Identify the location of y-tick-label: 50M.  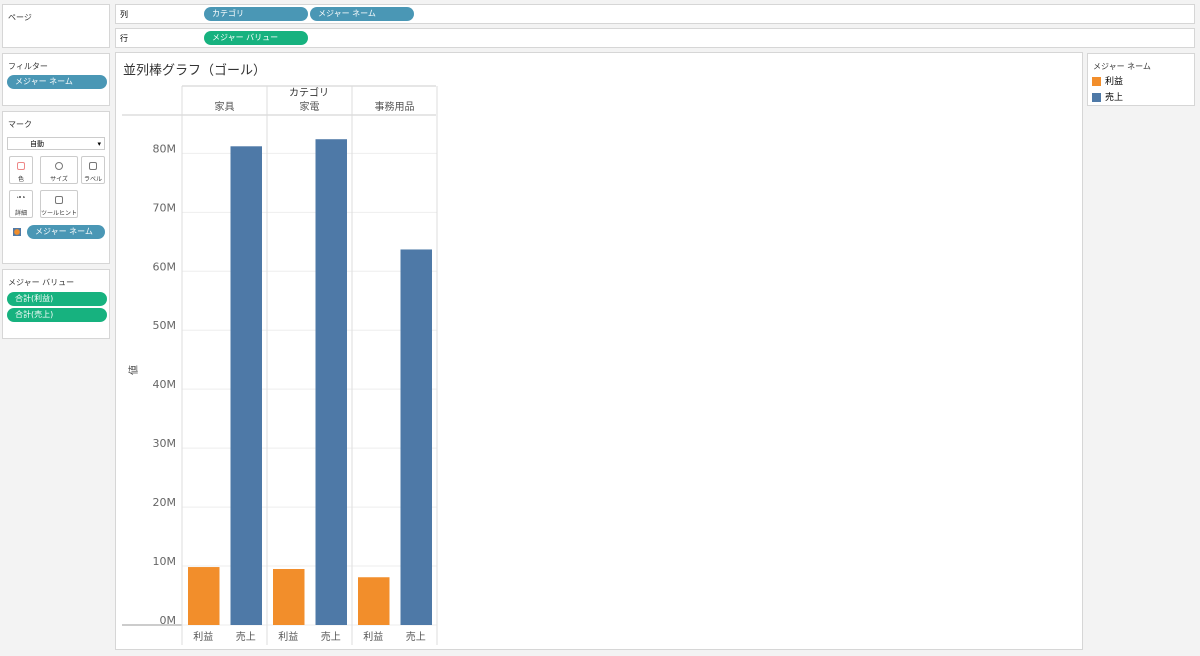
(165, 325).